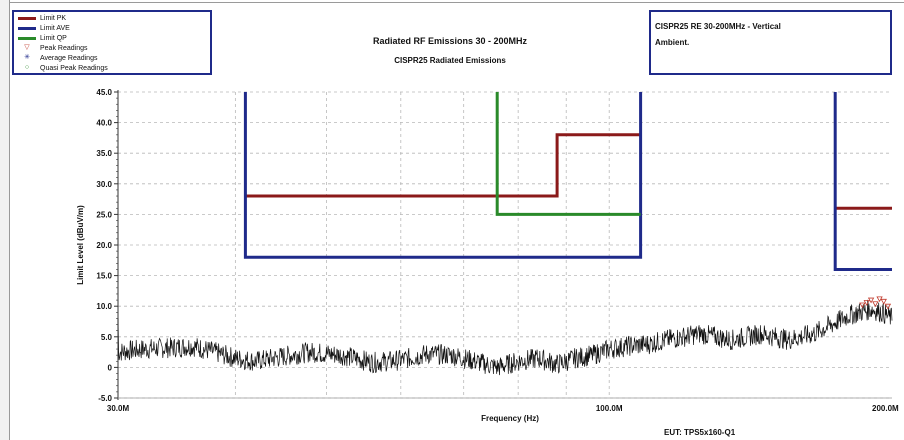  I want to click on x-tick-label: 100.0M, so click(609, 408).